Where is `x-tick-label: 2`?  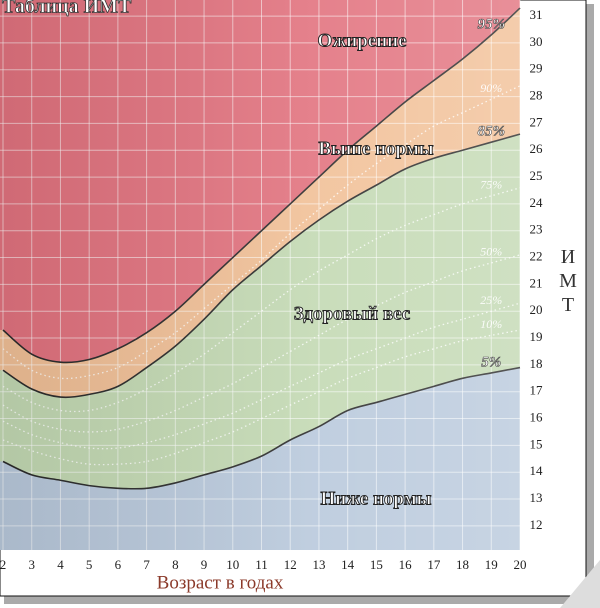
x-tick-label: 2 is located at coordinates (3, 564).